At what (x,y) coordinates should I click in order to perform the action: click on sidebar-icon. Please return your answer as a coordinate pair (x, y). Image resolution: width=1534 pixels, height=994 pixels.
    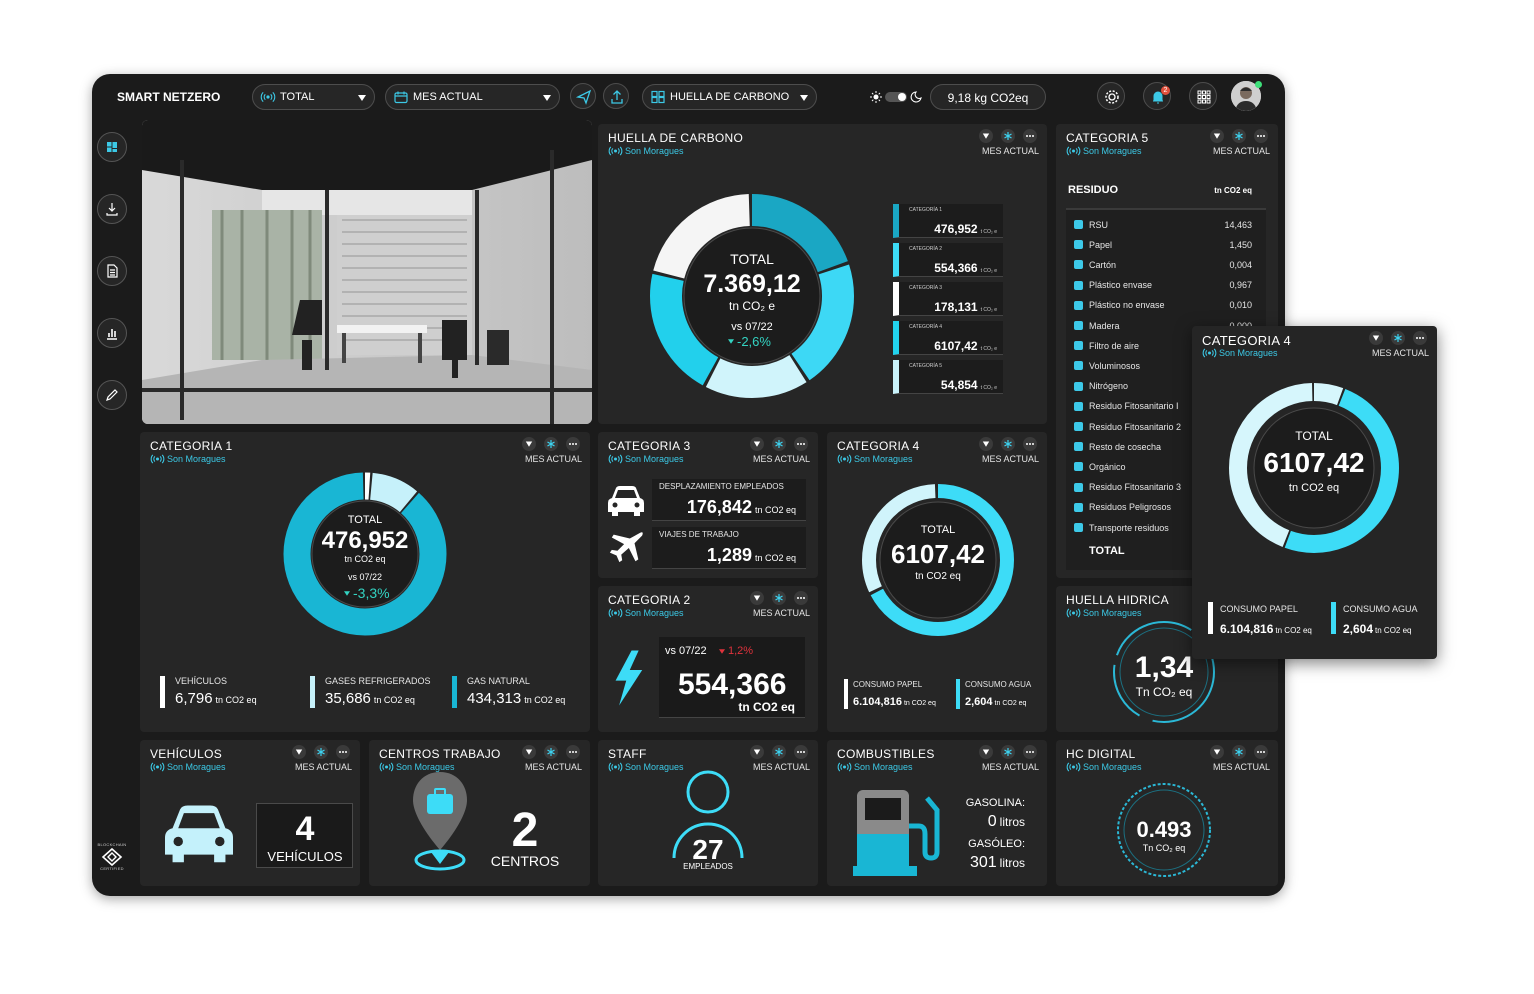
    Looking at the image, I should click on (112, 271).